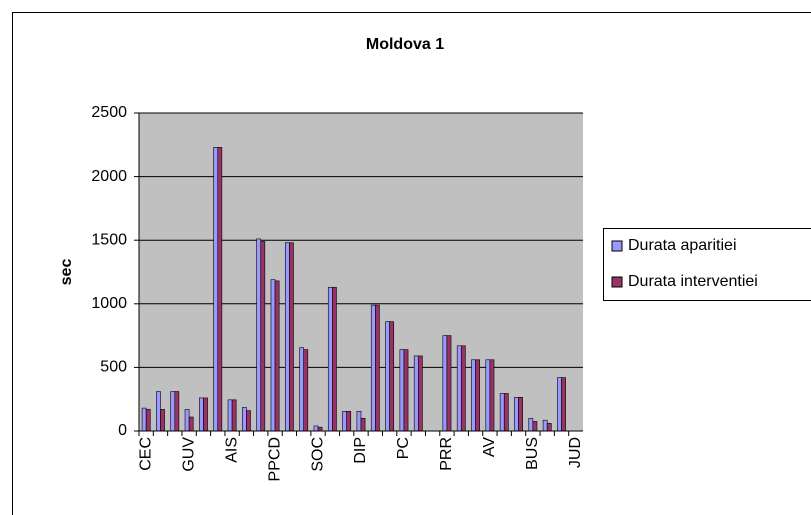  I want to click on y-tick-label: 2500, so click(109, 112).